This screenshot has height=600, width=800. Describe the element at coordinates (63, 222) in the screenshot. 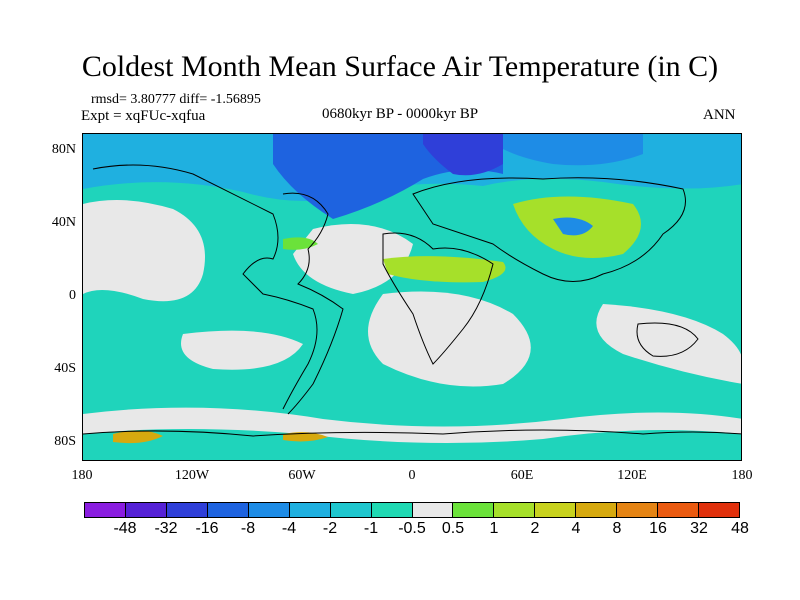

I see `lat-label-40n: 40N` at that location.